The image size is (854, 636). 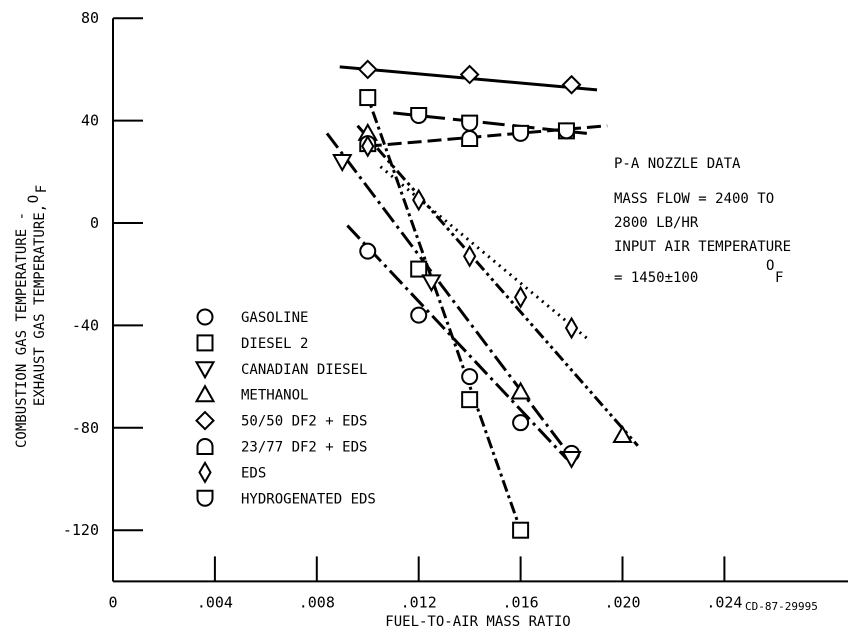 What do you see at coordinates (85, 428) in the screenshot?
I see `y-tick-label: -80` at bounding box center [85, 428].